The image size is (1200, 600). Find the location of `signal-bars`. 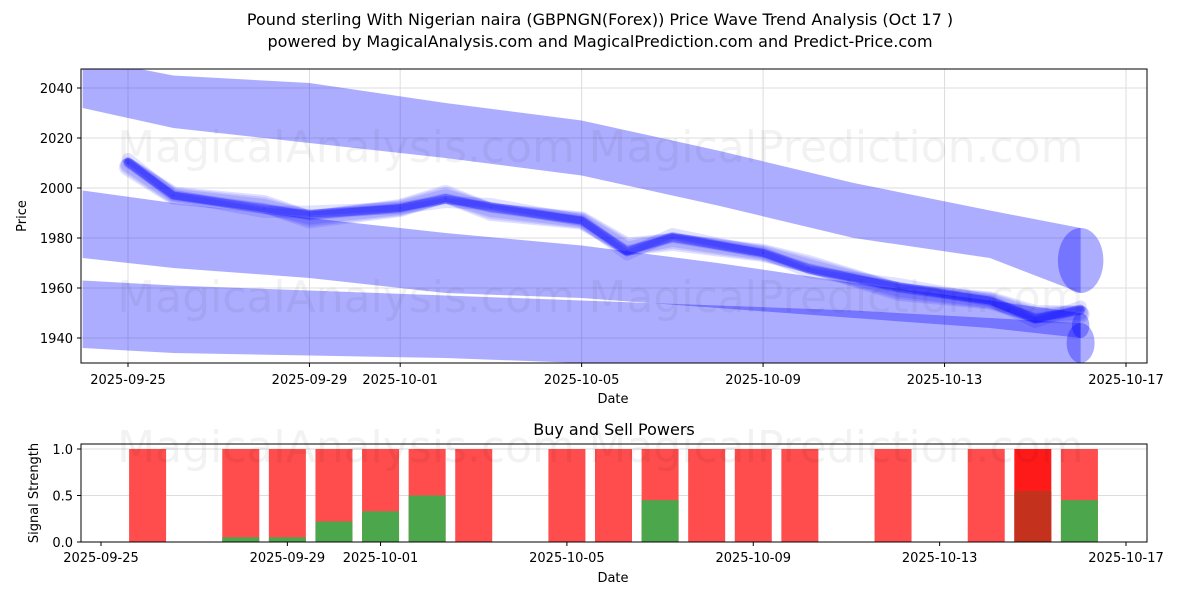

signal-bars is located at coordinates (613, 495).